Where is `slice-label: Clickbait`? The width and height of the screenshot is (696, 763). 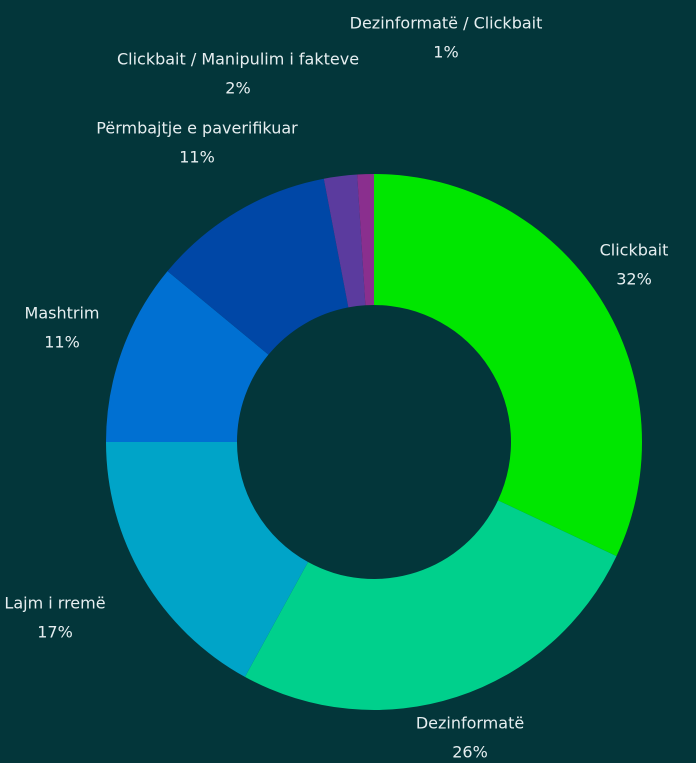
slice-label: Clickbait is located at coordinates (634, 250).